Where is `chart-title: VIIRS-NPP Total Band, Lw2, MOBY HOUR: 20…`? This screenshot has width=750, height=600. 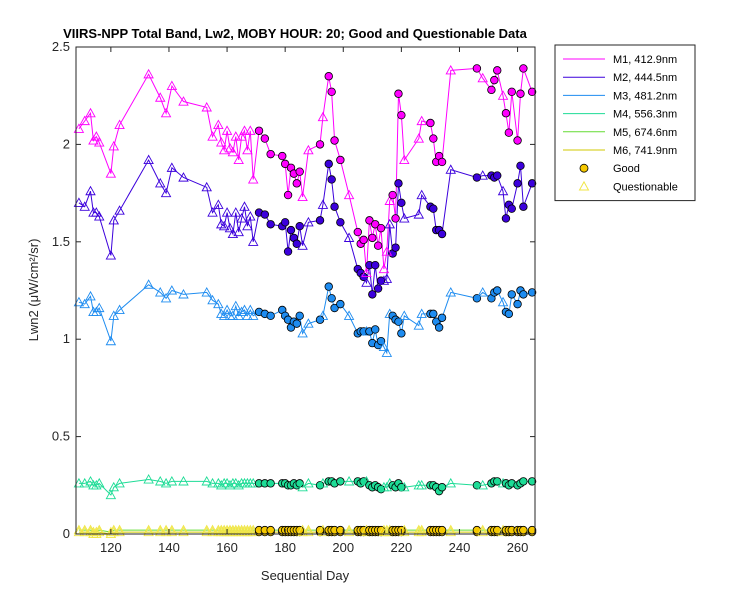
chart-title: VIIRS-NPP Total Band, Lw2, MOBY HOUR: 20… is located at coordinates (295, 33).